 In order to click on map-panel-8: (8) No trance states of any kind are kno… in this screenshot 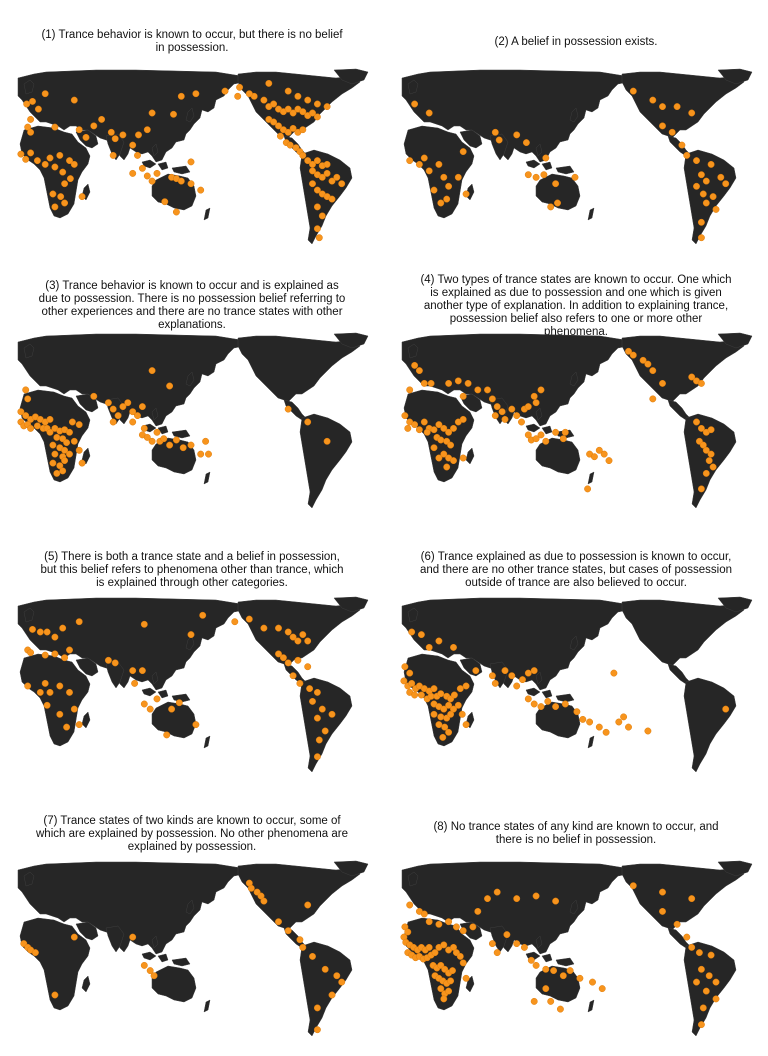, I will do `click(576, 924)`.